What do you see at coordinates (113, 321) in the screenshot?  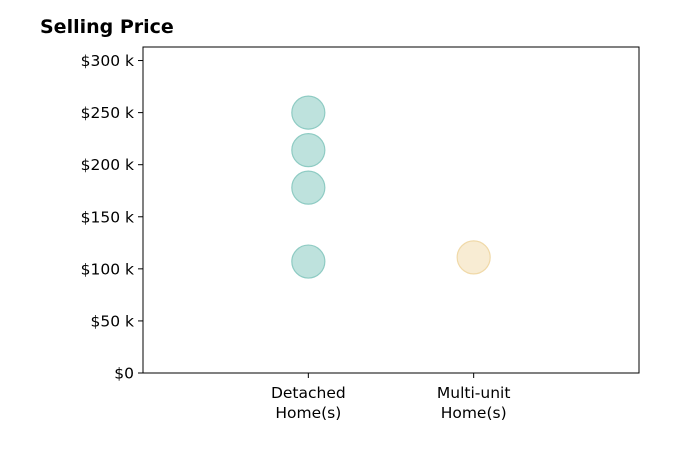 I see `y-tick-label: $50 k` at bounding box center [113, 321].